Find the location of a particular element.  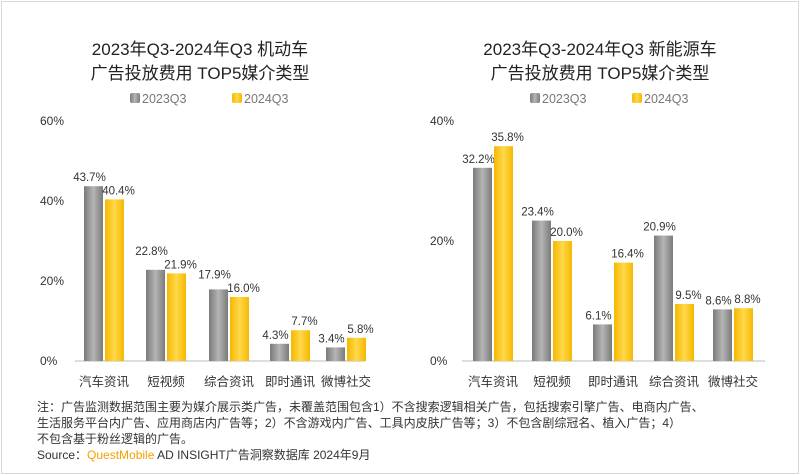

data-label: 20.9% is located at coordinates (659, 228).